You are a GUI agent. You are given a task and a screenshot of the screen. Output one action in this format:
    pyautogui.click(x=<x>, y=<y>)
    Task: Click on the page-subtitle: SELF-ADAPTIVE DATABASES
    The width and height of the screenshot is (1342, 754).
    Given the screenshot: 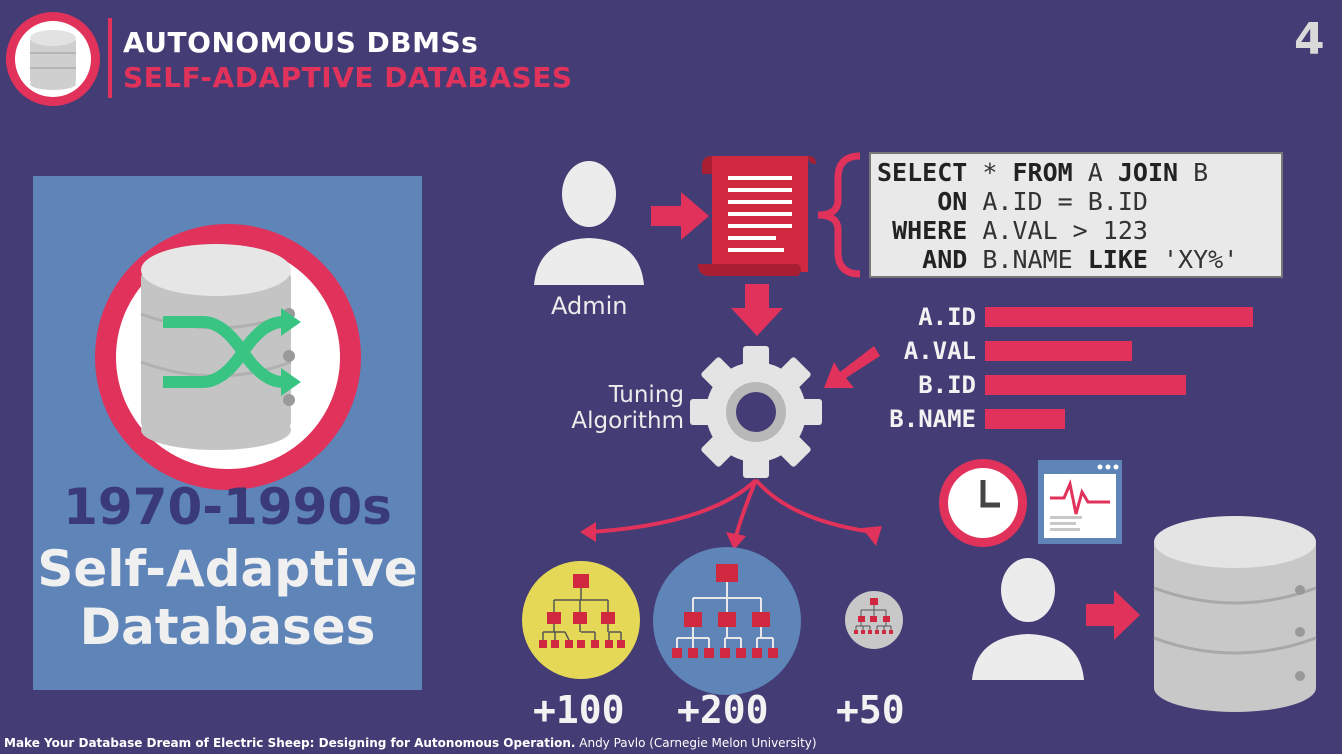 What is the action you would take?
    pyautogui.click(x=348, y=77)
    